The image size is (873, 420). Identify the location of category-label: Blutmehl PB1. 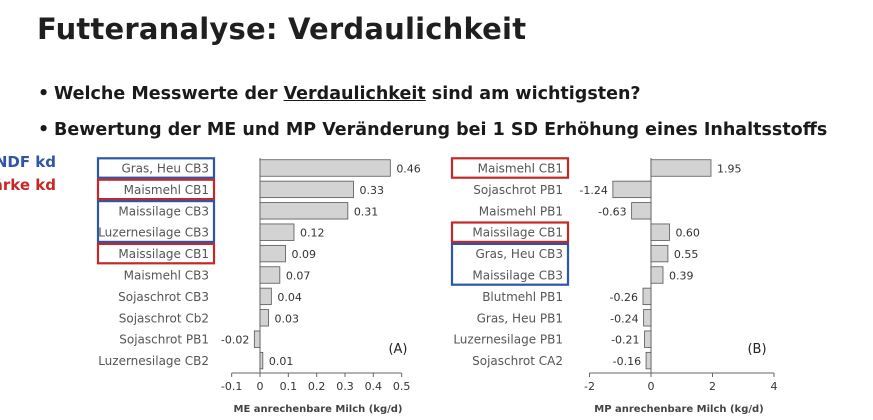
(522, 297).